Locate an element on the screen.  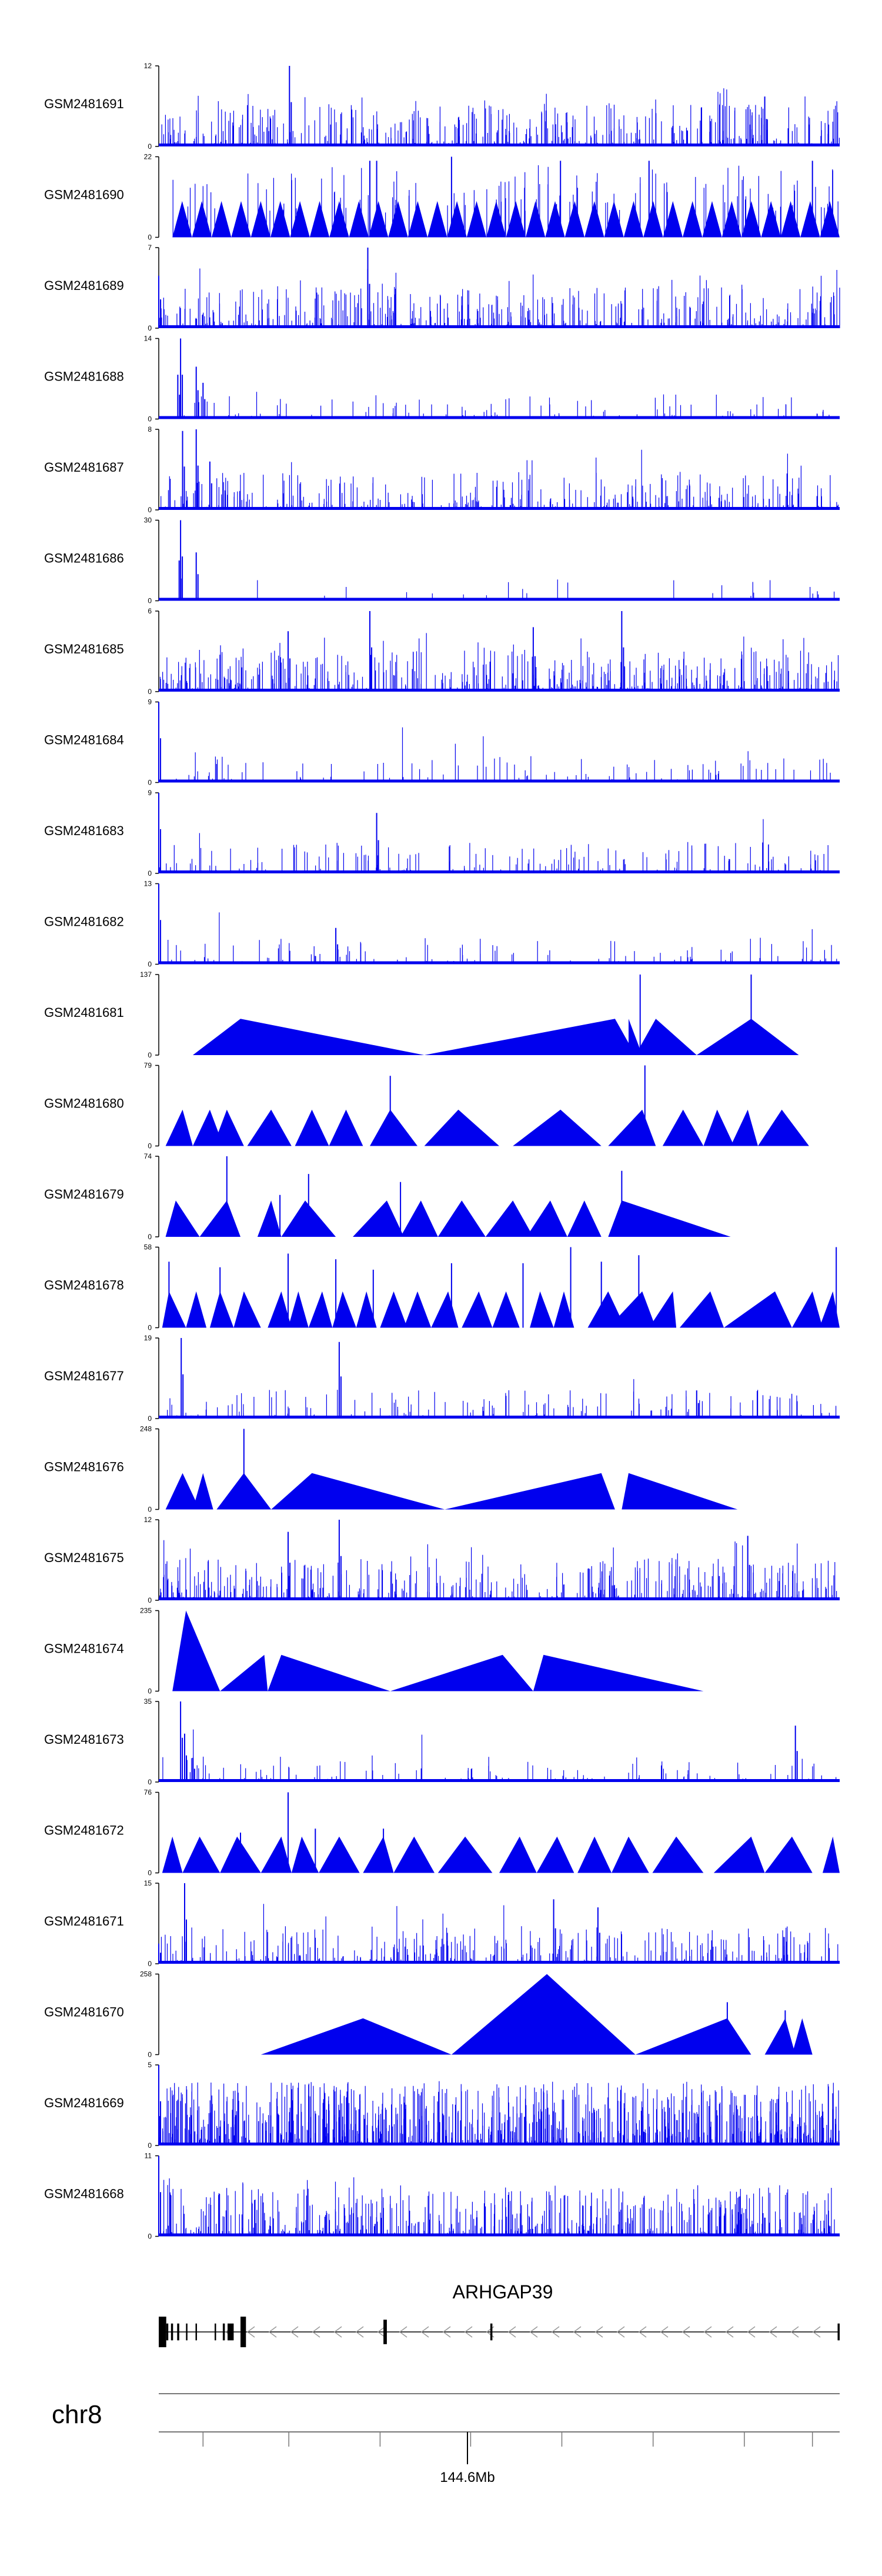
y-max-label: 9 is located at coordinates (150, 793).